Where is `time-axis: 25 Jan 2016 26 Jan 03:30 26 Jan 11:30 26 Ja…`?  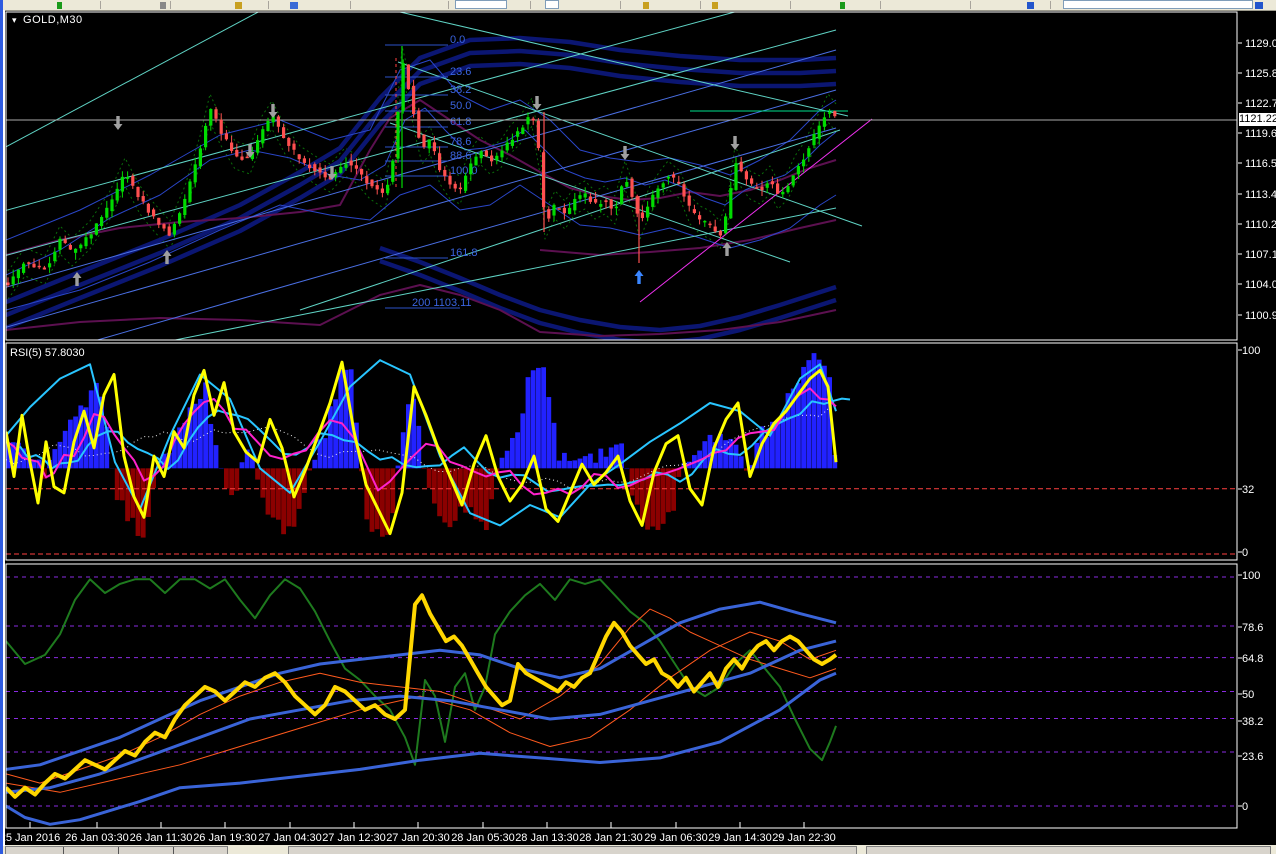
time-axis: 25 Jan 2016 26 Jan 03:30 26 Jan 11:30 26 Ja… is located at coordinates (418, 833).